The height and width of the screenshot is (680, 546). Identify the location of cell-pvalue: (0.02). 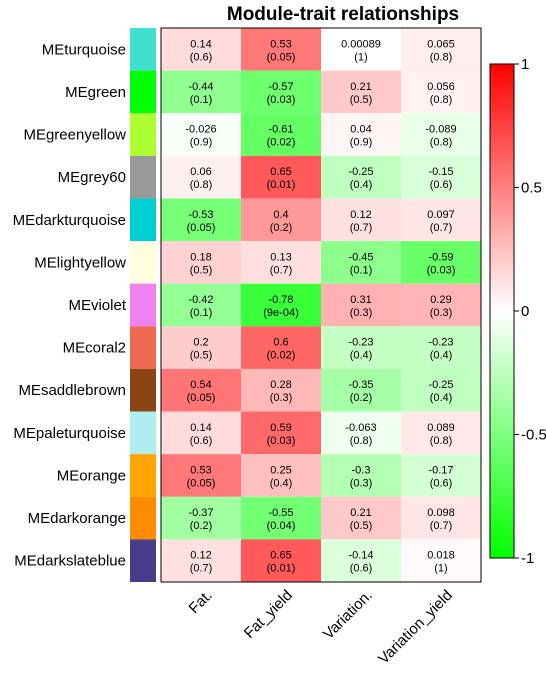
(281, 356).